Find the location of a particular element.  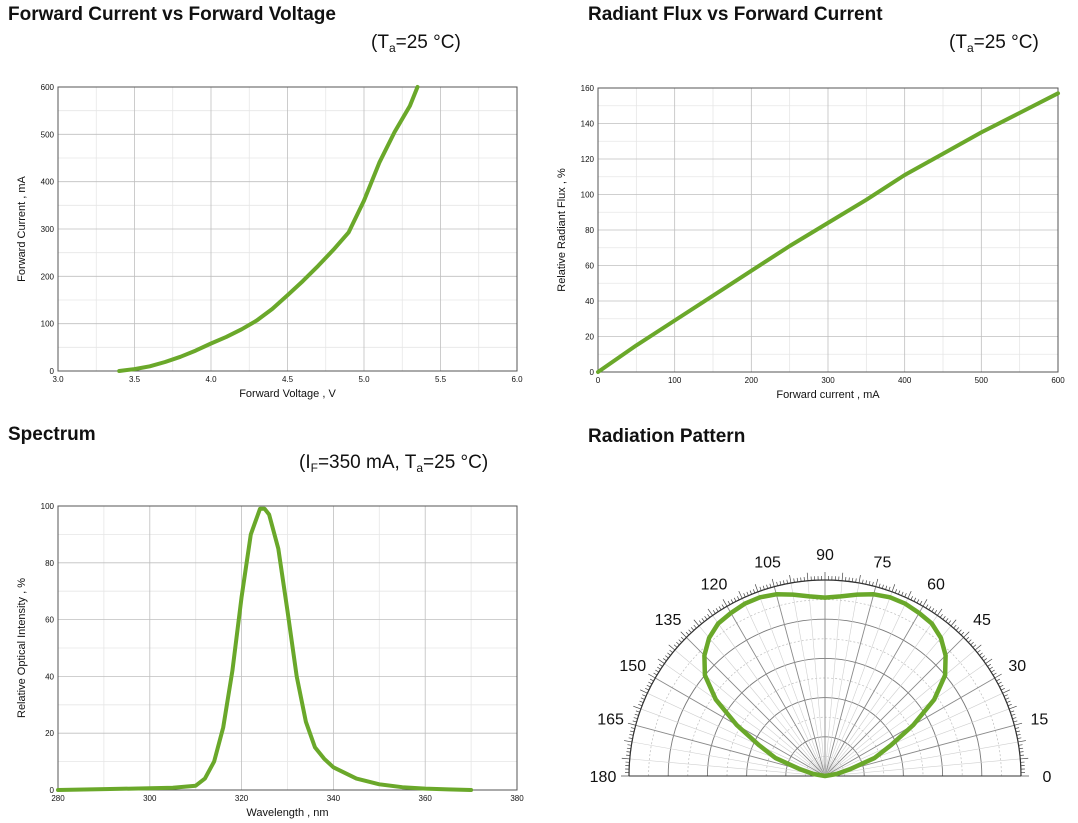

chart2-y-tick-label: 120 is located at coordinates (588, 159).